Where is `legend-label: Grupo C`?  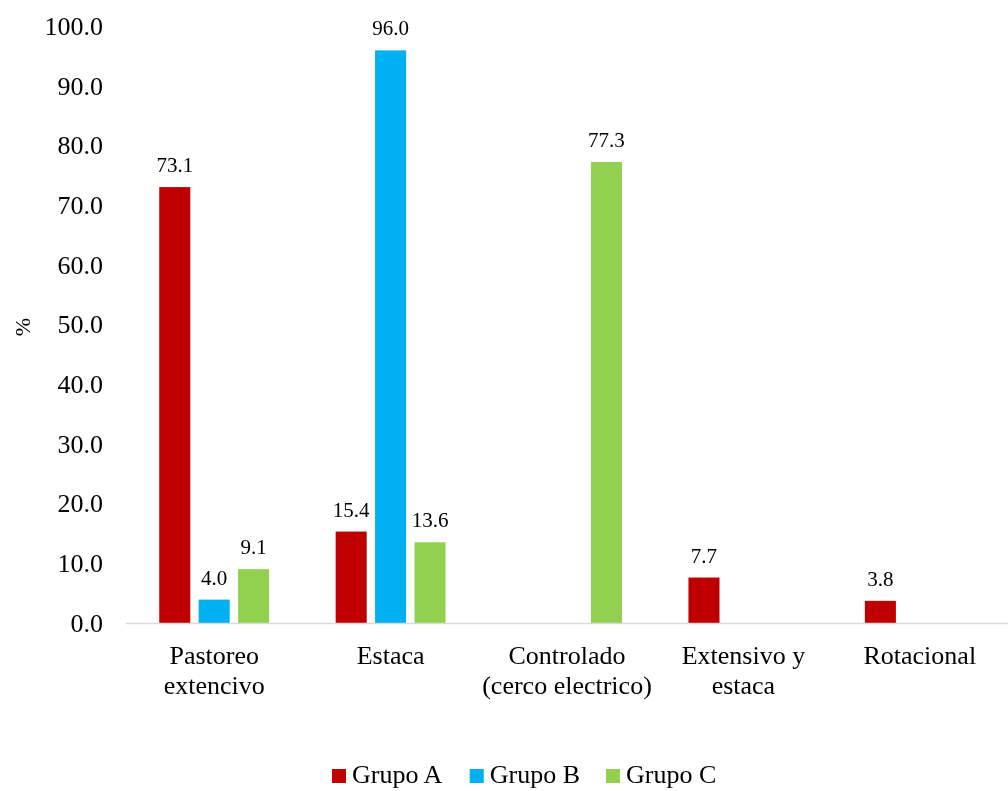
legend-label: Grupo C is located at coordinates (671, 774).